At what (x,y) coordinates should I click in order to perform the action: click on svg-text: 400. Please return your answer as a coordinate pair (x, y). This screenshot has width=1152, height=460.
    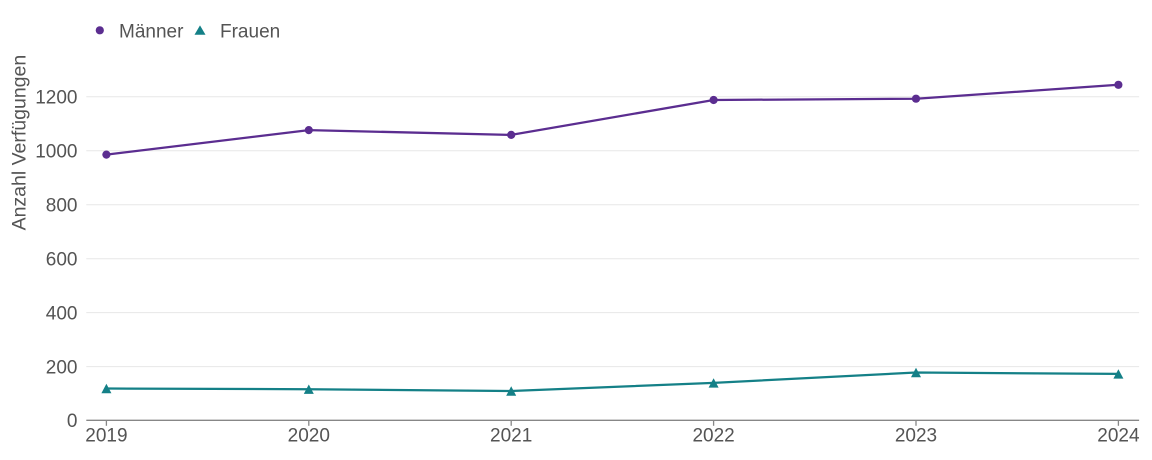
    Looking at the image, I should click on (62, 313).